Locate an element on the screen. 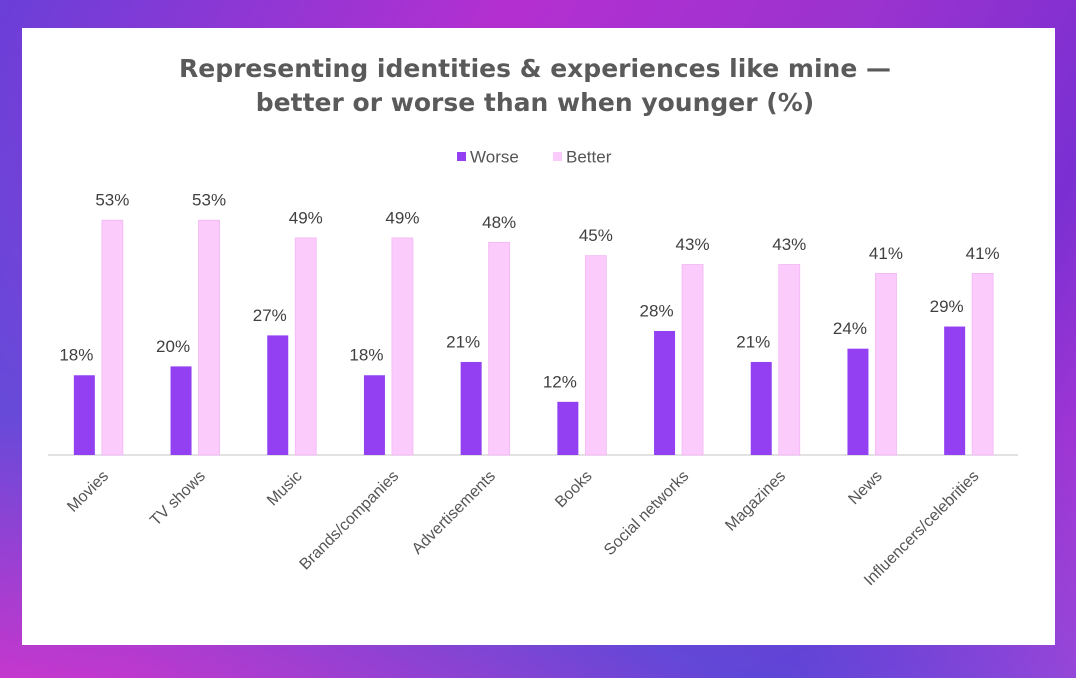  x-tick-label: Brands/companies is located at coordinates (350, 521).